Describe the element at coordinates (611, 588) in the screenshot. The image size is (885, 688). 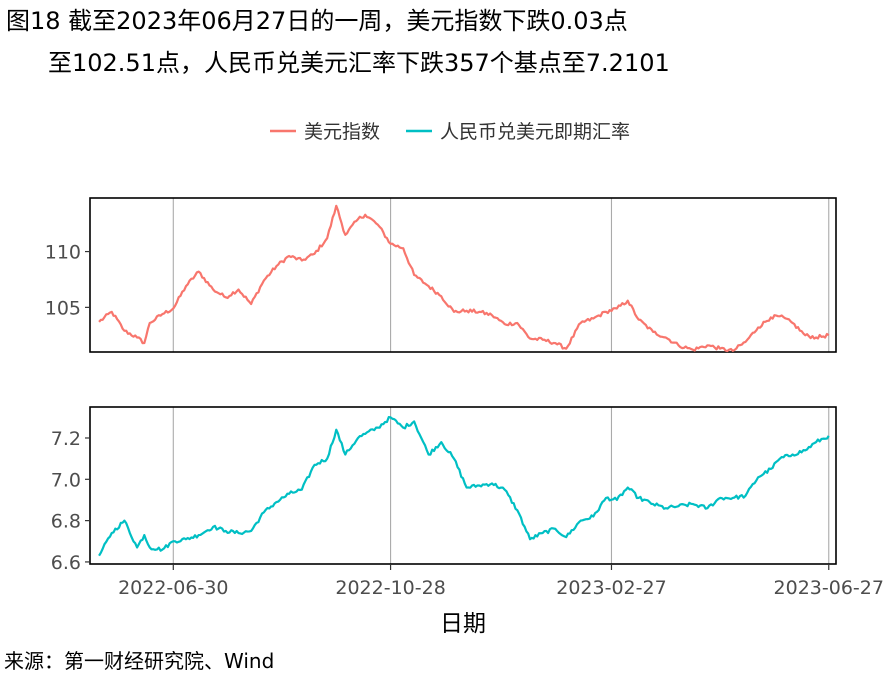
I see `x-tick-label-2: 2023-02-27` at that location.